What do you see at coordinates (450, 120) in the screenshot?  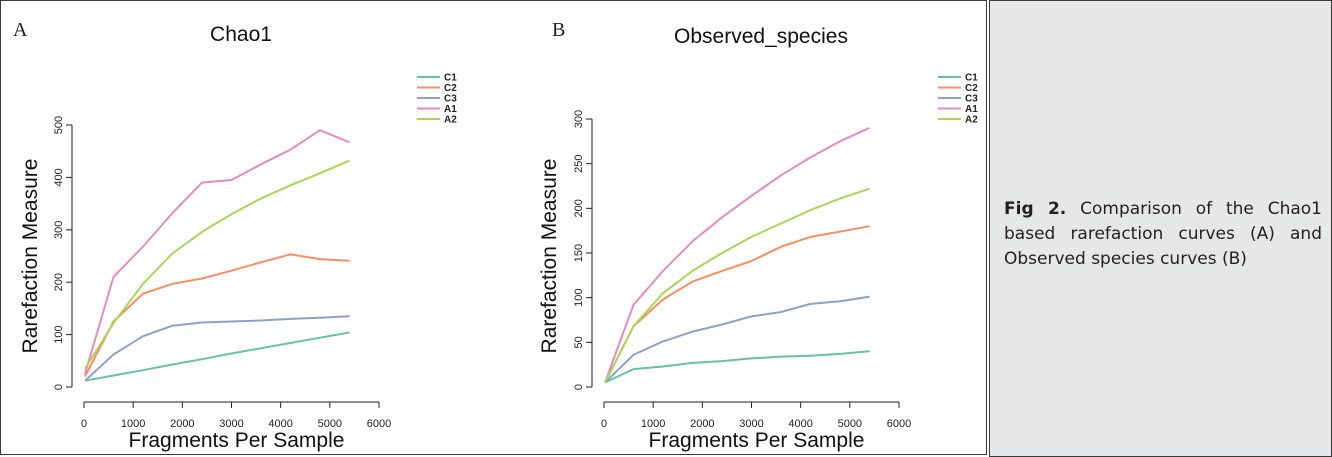 I see `legend-label-a2-a: A2` at bounding box center [450, 120].